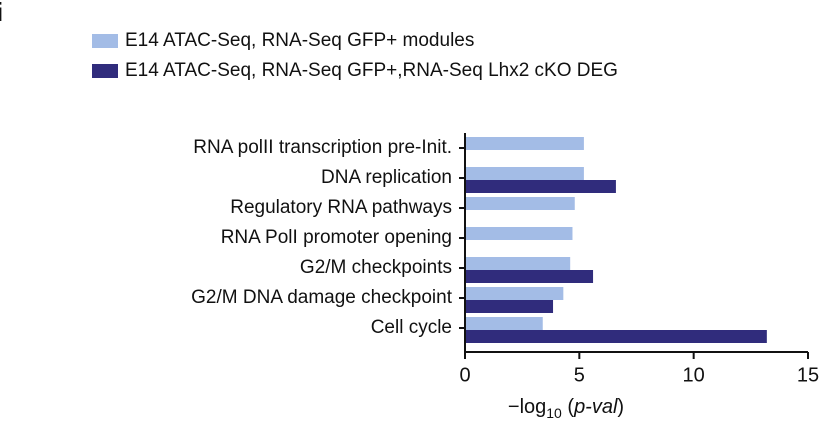 This screenshot has width=828, height=426. Describe the element at coordinates (386, 177) in the screenshot. I see `y-tick-label: DNA replication` at that location.